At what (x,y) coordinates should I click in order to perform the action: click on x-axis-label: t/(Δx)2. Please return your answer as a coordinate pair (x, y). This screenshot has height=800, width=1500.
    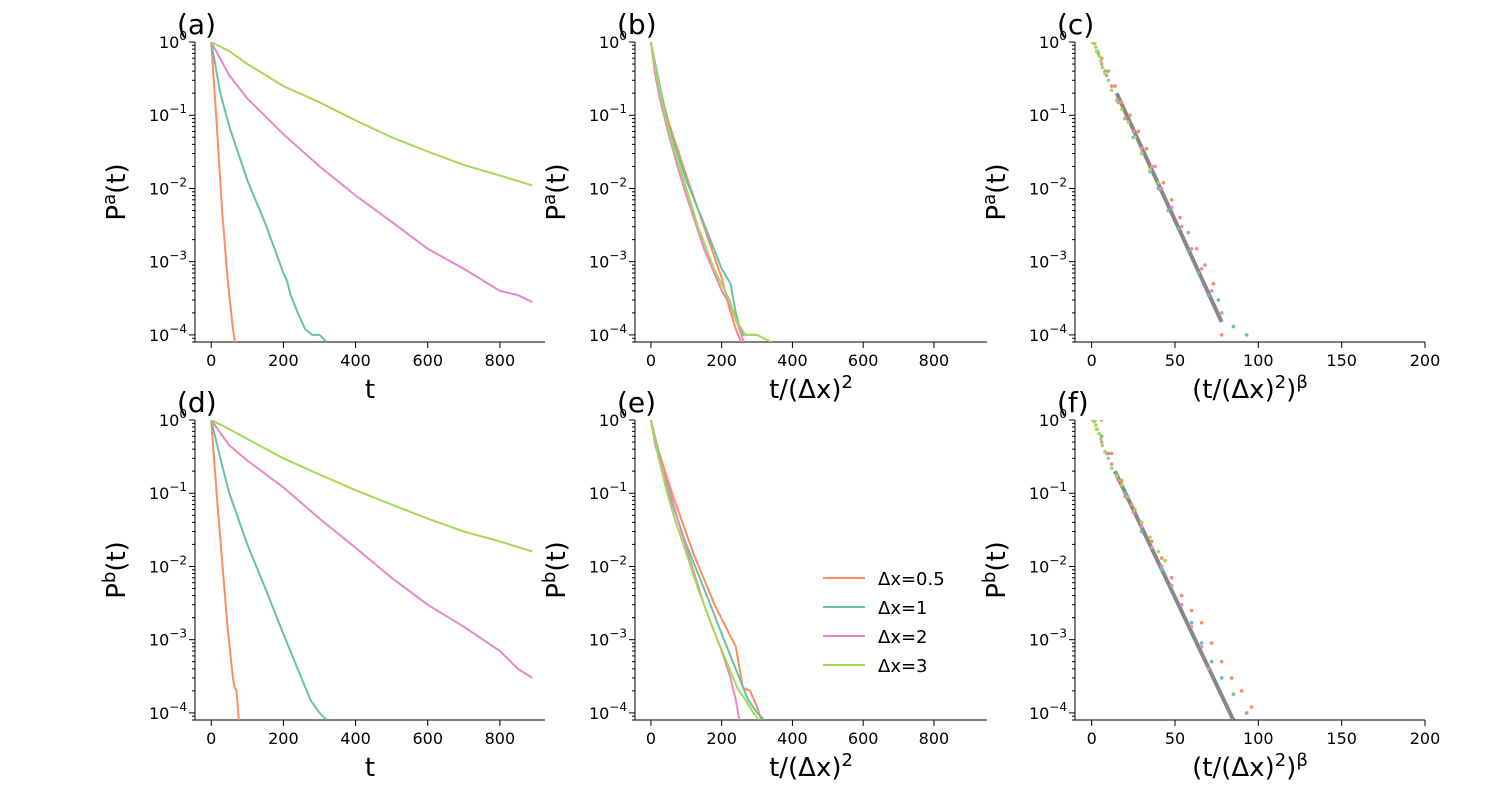
    Looking at the image, I should click on (811, 388).